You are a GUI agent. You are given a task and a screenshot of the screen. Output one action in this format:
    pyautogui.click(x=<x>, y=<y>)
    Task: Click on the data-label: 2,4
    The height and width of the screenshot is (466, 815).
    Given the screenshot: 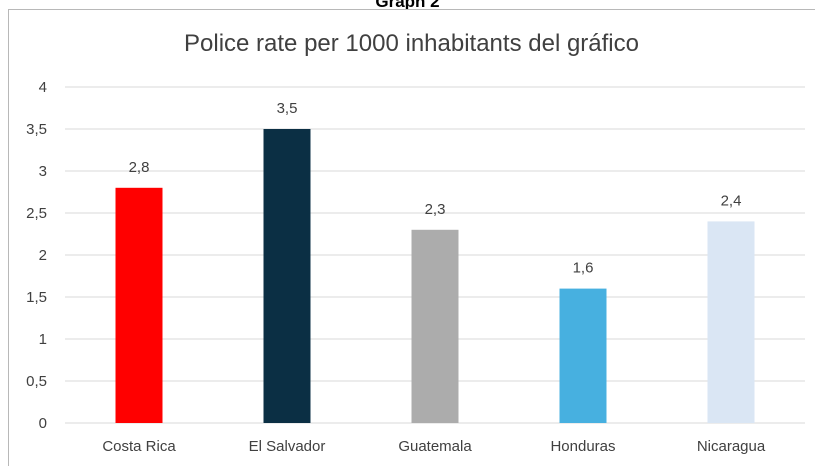 What is the action you would take?
    pyautogui.click(x=731, y=200)
    